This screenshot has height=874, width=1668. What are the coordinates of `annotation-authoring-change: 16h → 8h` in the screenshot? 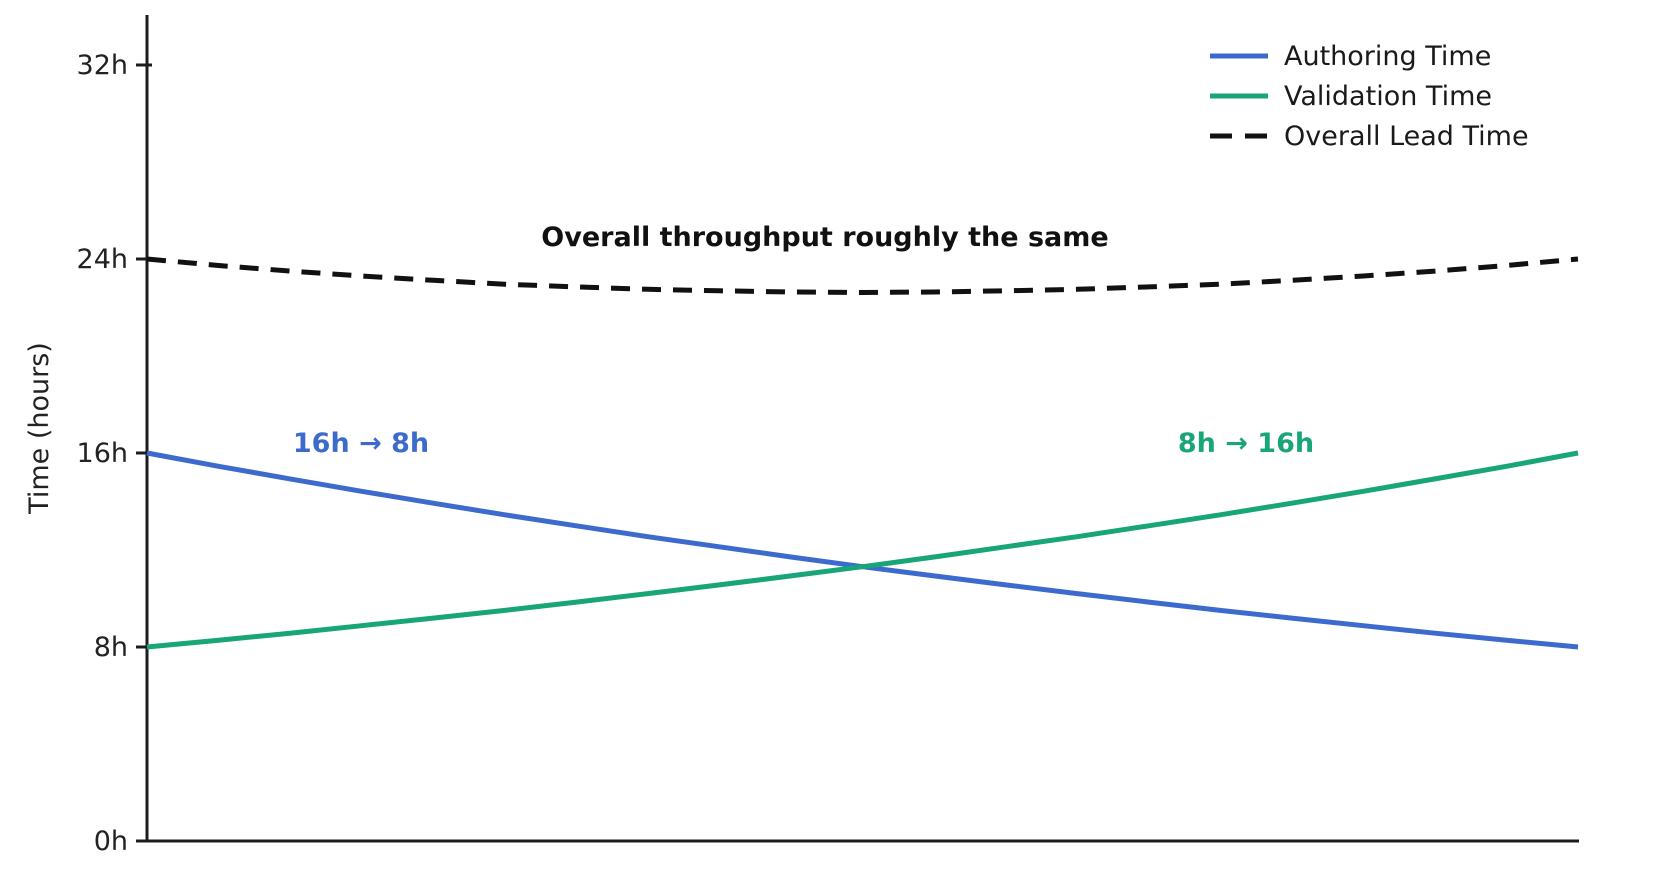 It's located at (361, 443).